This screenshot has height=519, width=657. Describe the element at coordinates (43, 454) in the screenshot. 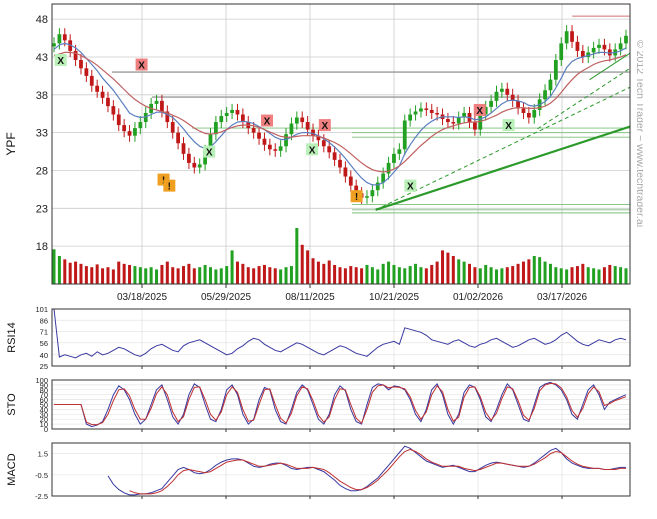

I see `macd-tick-label: 1.5` at that location.